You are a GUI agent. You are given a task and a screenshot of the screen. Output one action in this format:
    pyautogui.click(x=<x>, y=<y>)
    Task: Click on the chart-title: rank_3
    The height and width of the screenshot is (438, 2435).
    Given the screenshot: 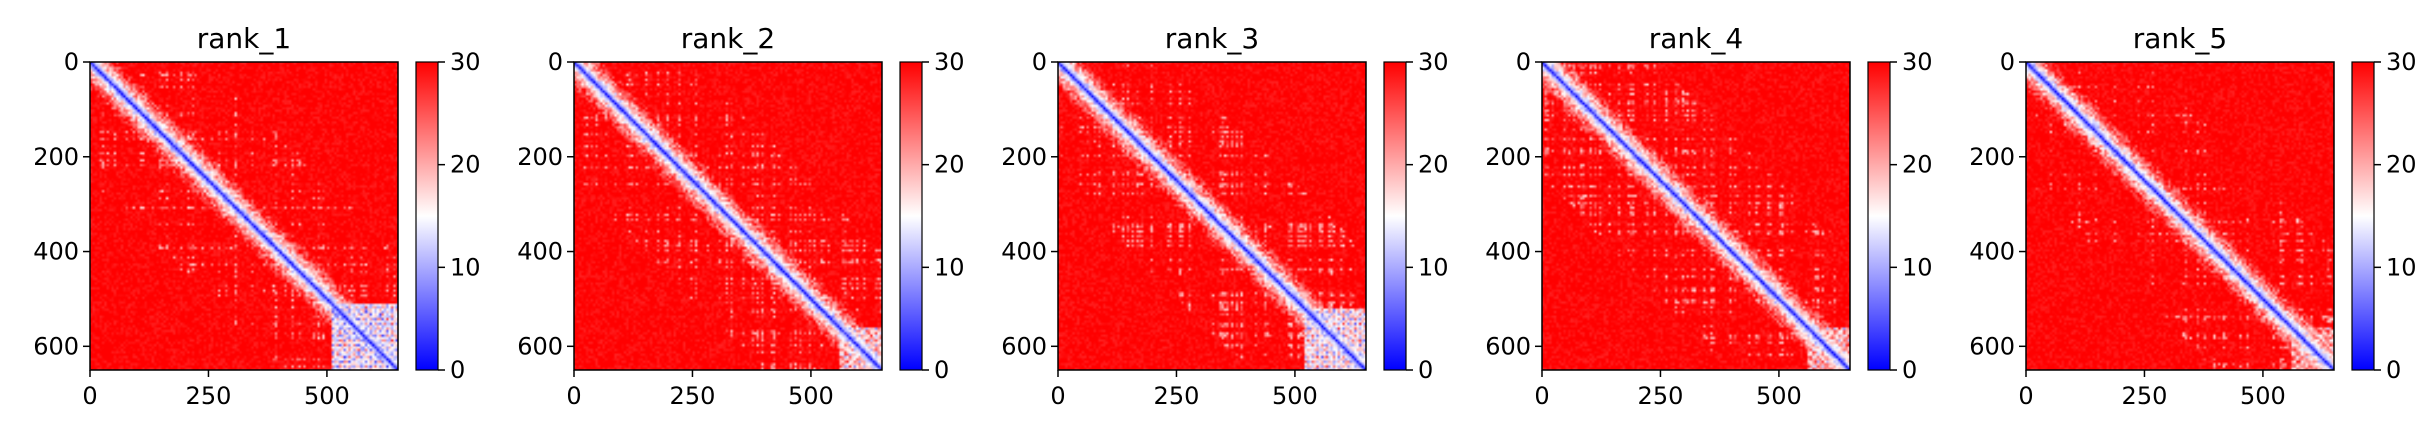 What is the action you would take?
    pyautogui.click(x=1212, y=38)
    